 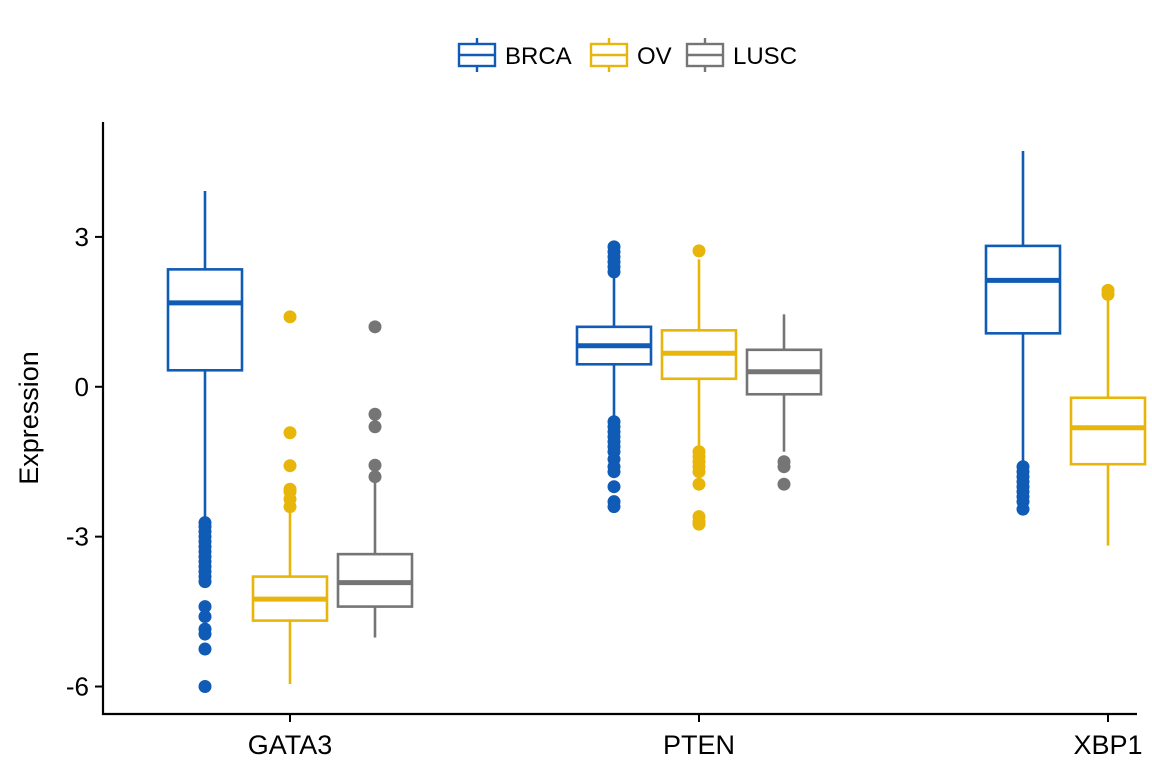 I want to click on x-tick-label-xbp1: XBP1, so click(x=1107, y=745).